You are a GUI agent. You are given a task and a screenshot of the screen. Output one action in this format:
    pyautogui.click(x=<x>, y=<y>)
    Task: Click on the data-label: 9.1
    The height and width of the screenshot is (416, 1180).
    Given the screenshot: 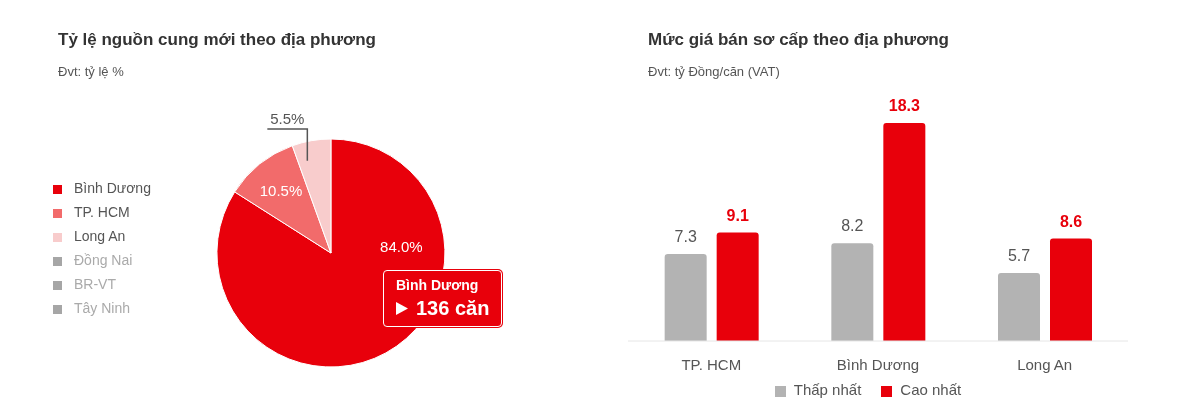 What is the action you would take?
    pyautogui.click(x=737, y=215)
    